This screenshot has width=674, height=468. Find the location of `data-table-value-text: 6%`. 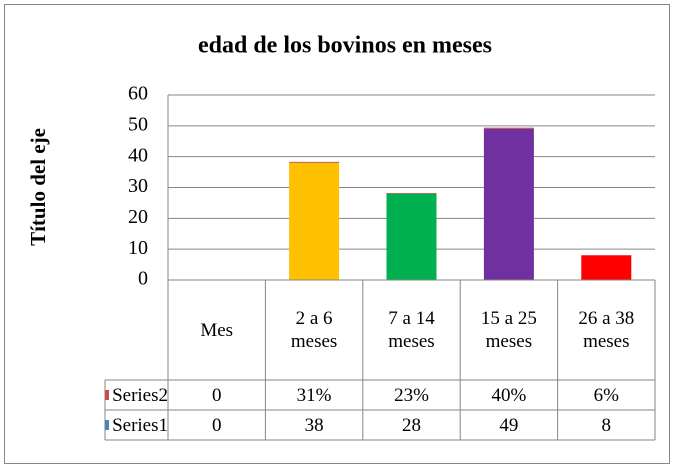

data-table-value-text: 6% is located at coordinates (606, 395).